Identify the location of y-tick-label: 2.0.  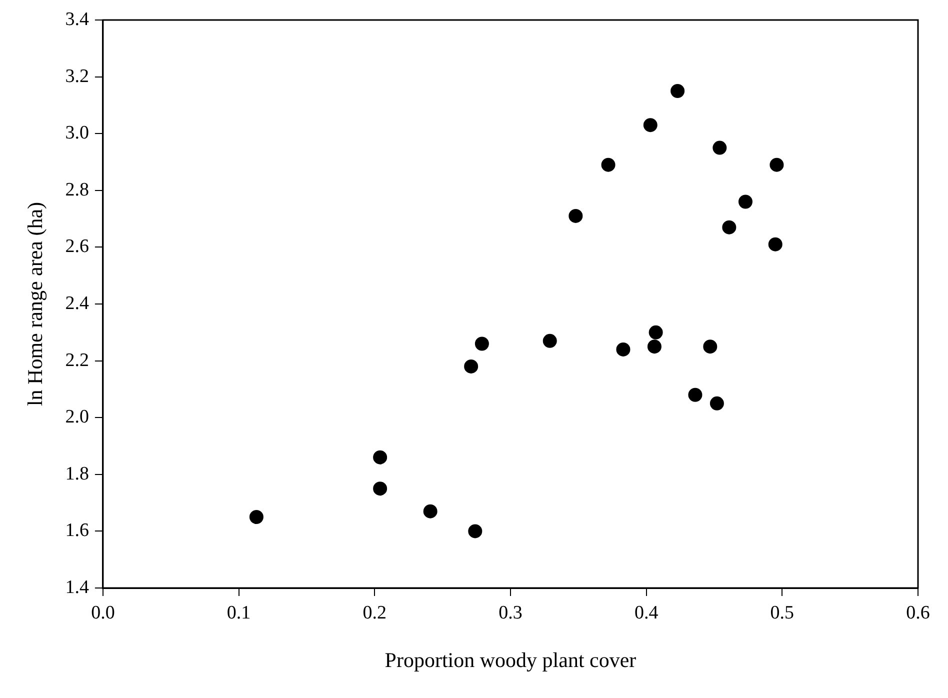
(77, 417).